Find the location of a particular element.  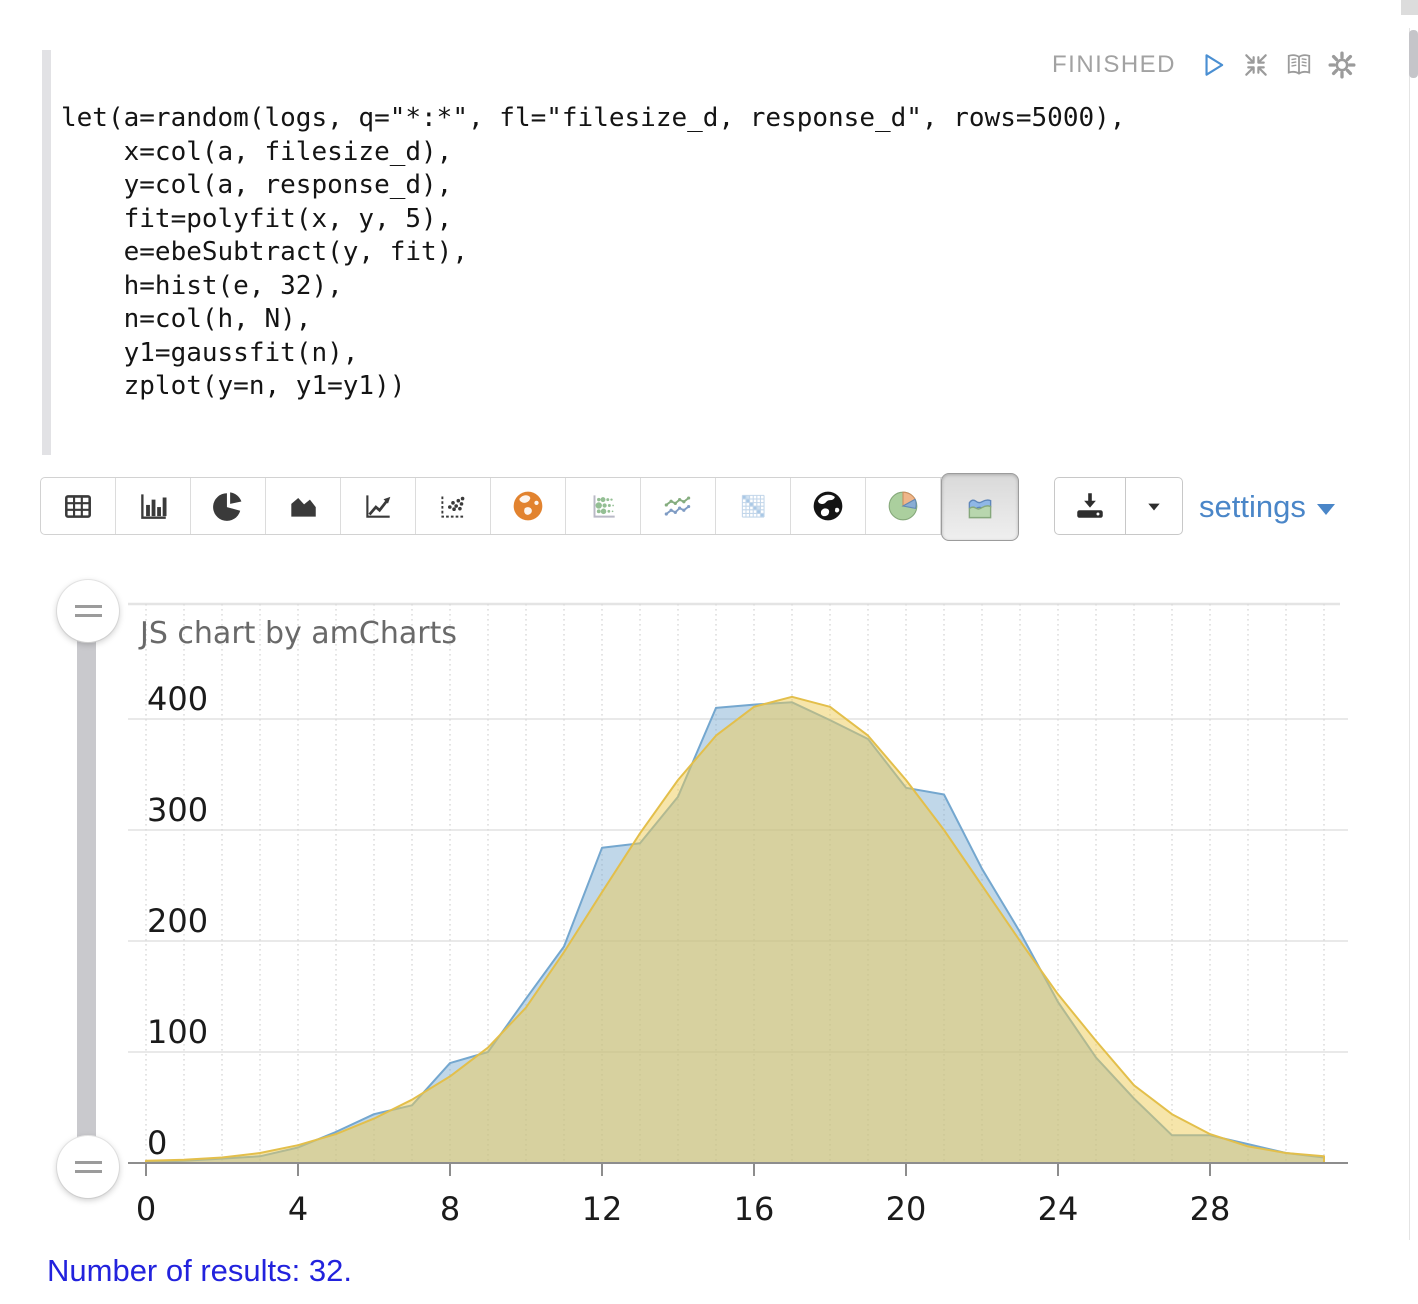

chart-type-bubble is located at coordinates (603, 506).